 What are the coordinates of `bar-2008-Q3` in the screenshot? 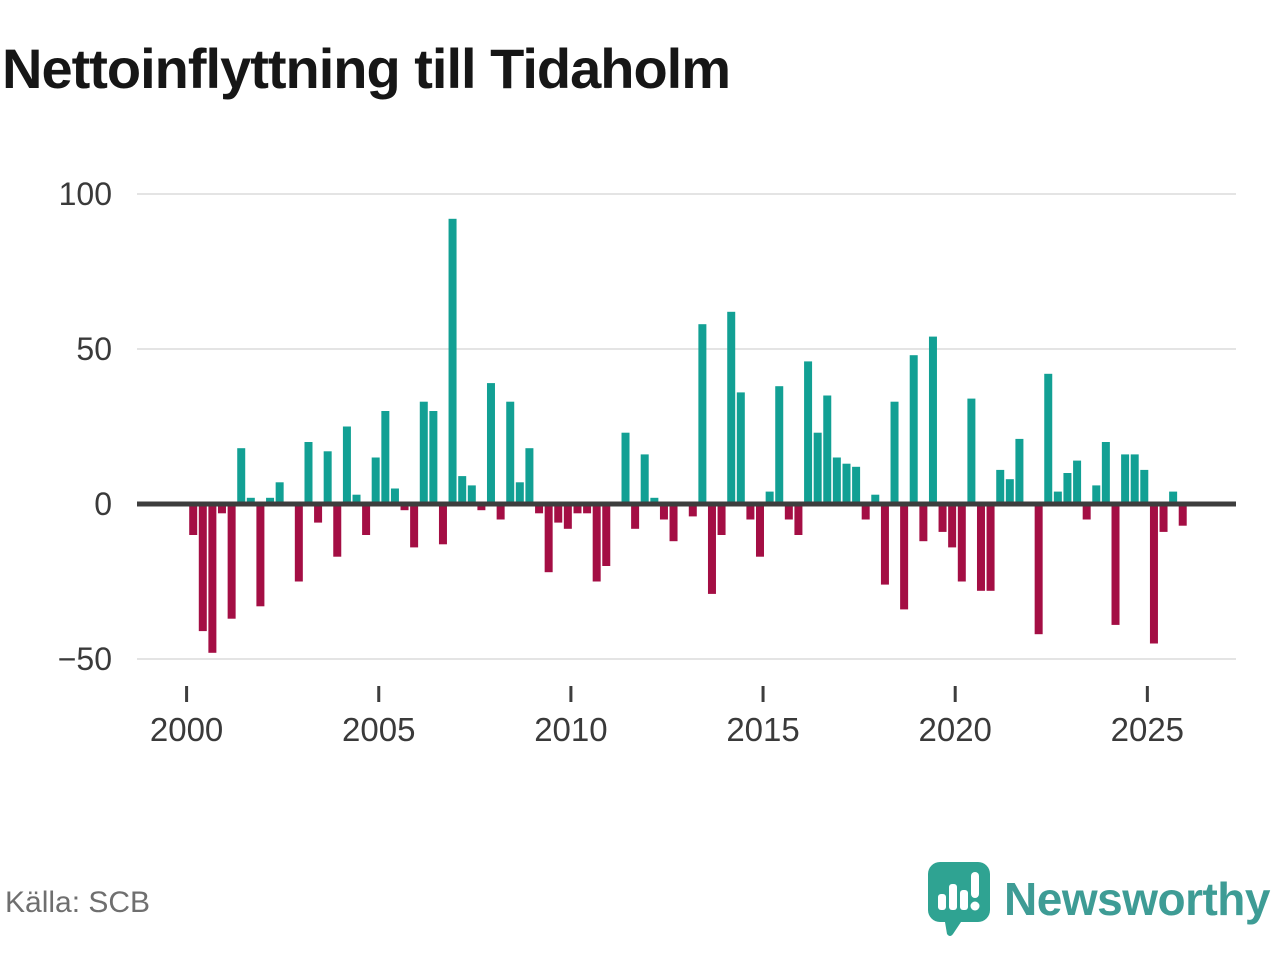 It's located at (519, 493).